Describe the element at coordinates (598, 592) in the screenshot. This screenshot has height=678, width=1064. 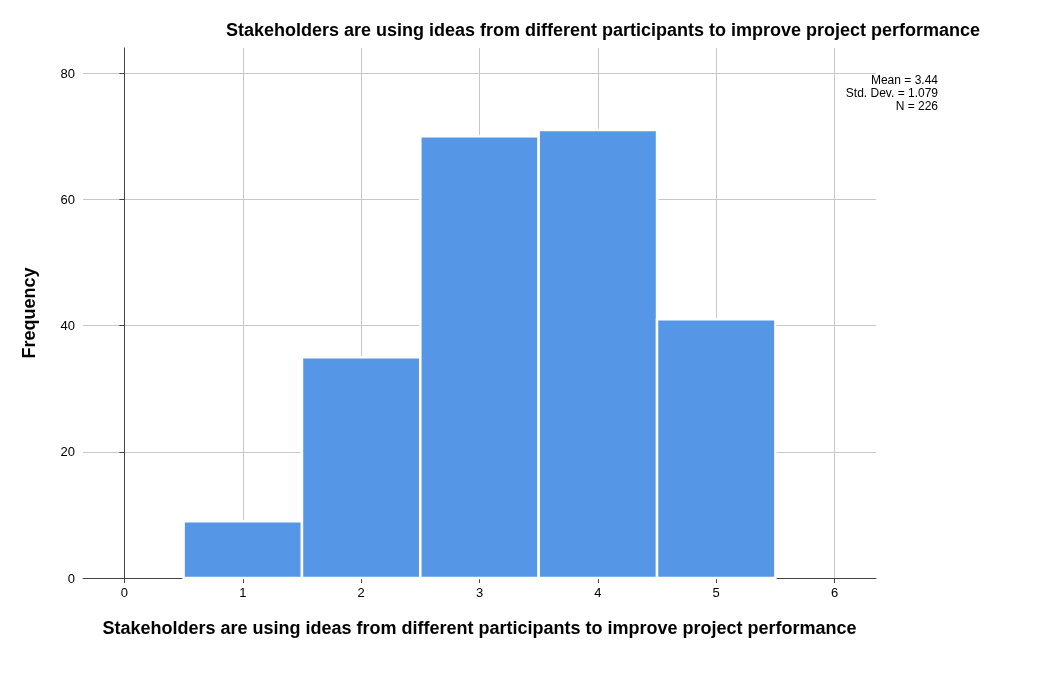
I see `x-tick-label: 4` at that location.